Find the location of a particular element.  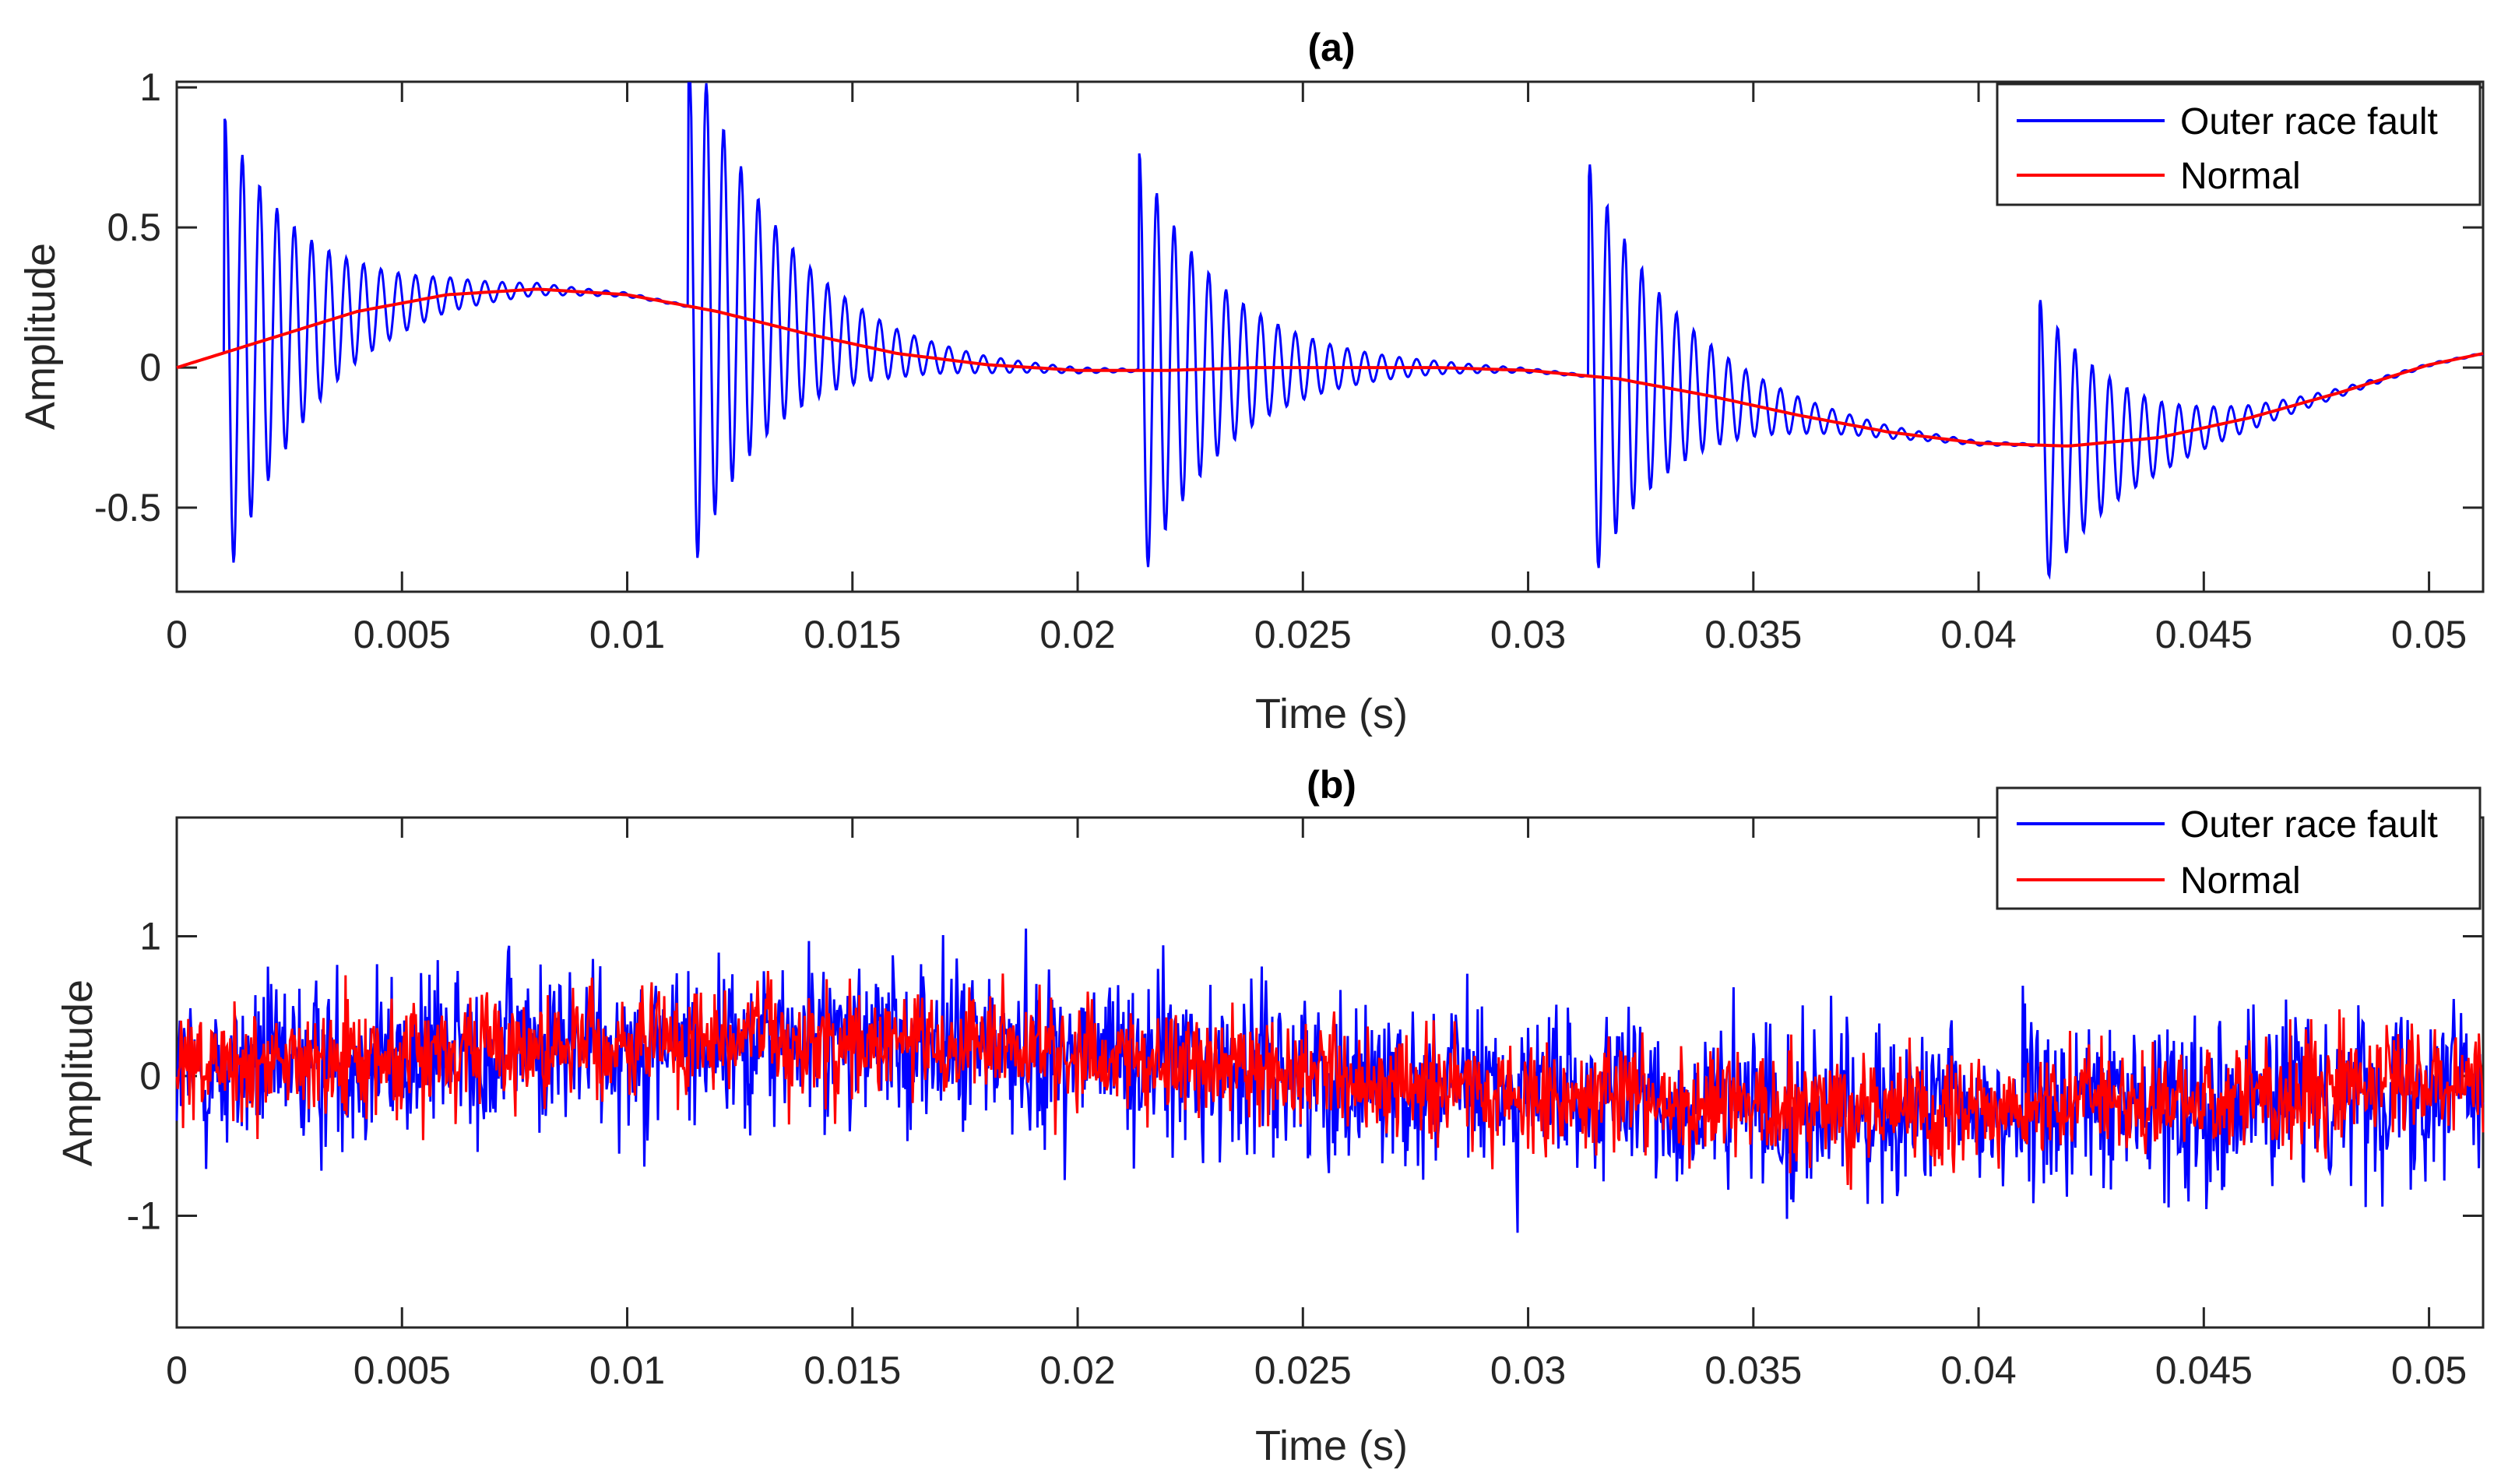

y-tick-label: -0.5 is located at coordinates (127, 507).